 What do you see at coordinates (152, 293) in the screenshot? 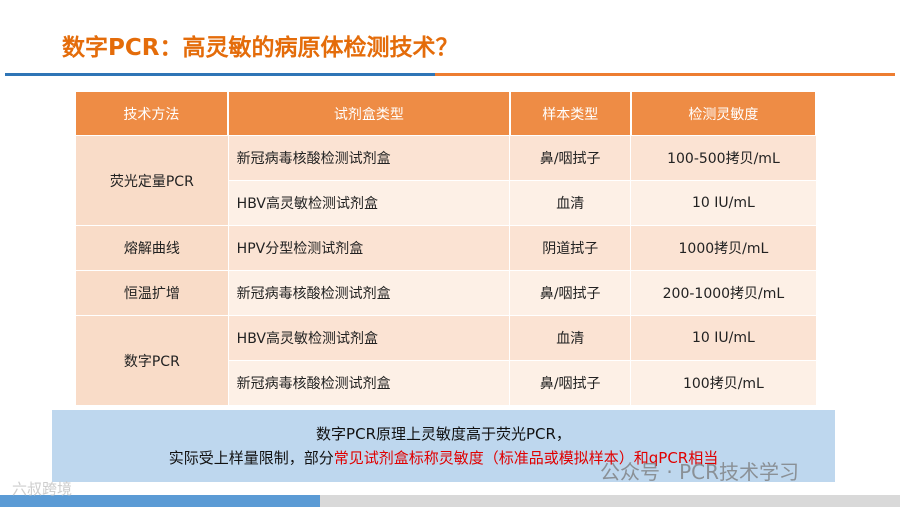
I see `method-cell: 恒温扩增` at bounding box center [152, 293].